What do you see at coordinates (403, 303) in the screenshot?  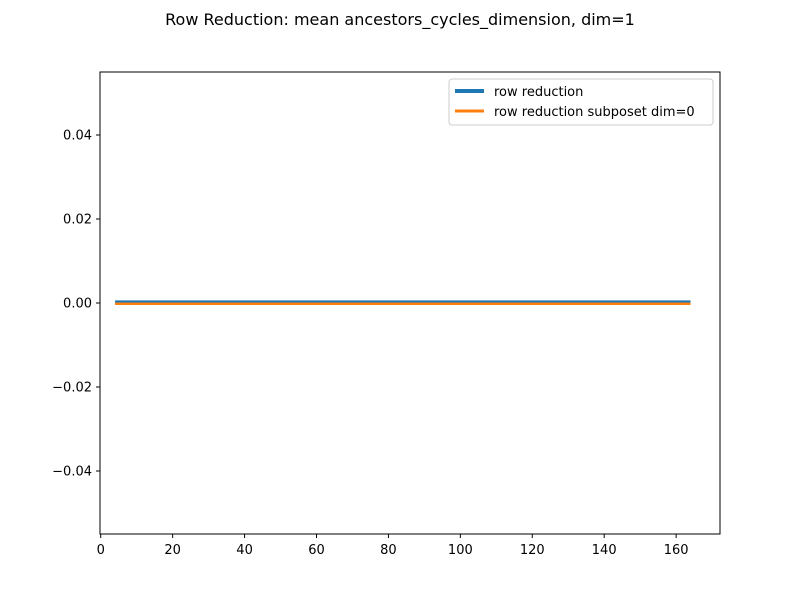 I see `series-lines` at bounding box center [403, 303].